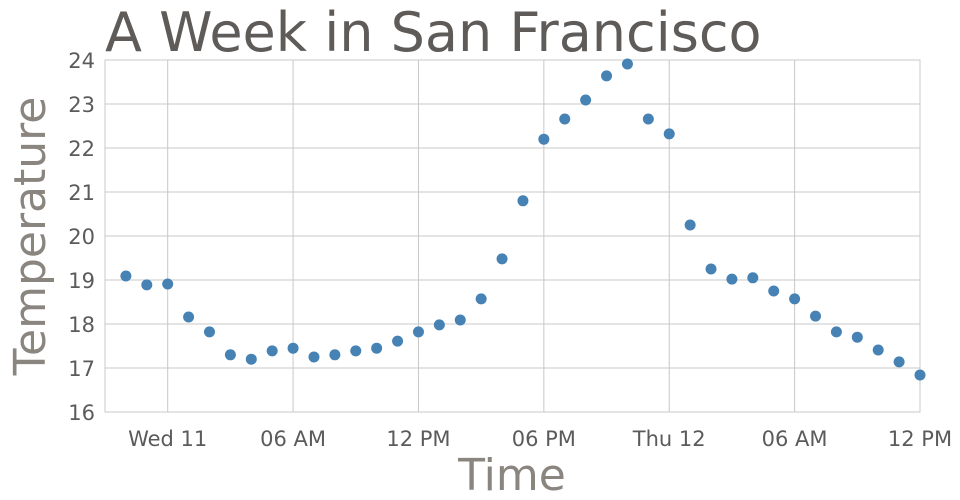 The image size is (960, 500). I want to click on y-tick-labels: 16 17 18 19 20 21 22 23 24, so click(81, 237).